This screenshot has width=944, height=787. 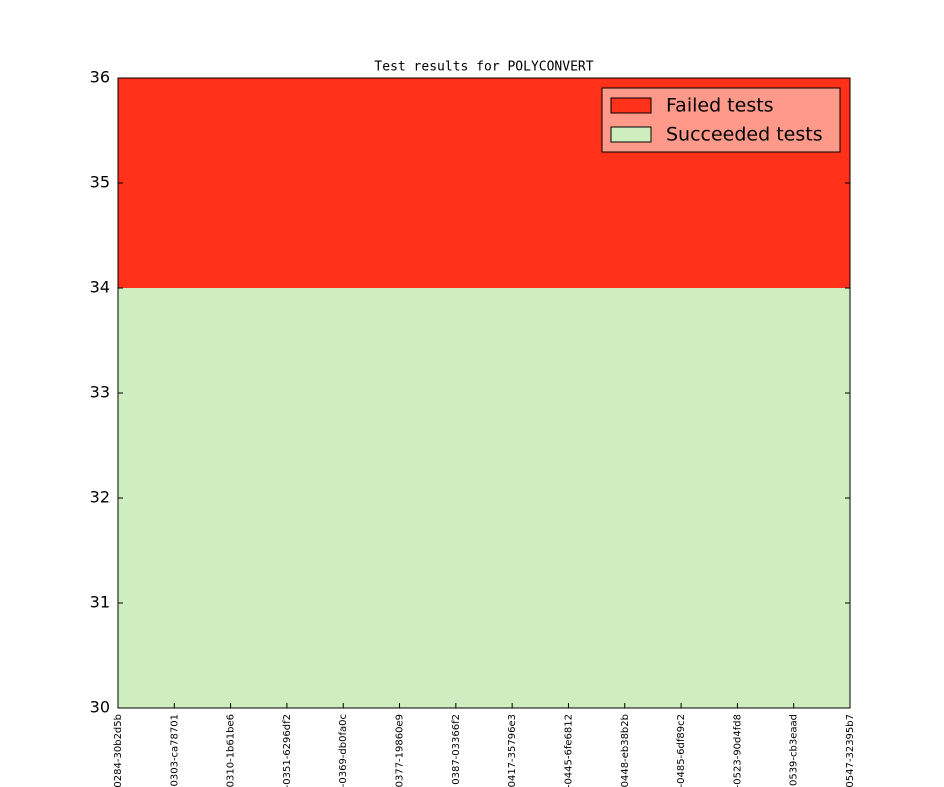 I want to click on x-tick-label: -0485-6df89c2, so click(x=681, y=750).